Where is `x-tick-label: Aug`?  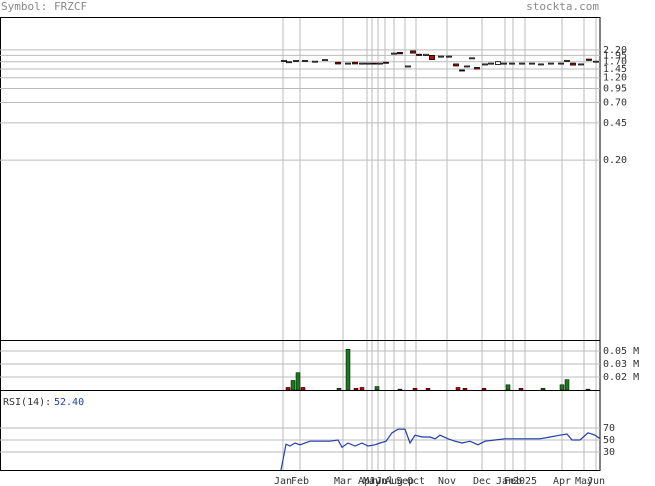
x-tick-label: Aug is located at coordinates (394, 481).